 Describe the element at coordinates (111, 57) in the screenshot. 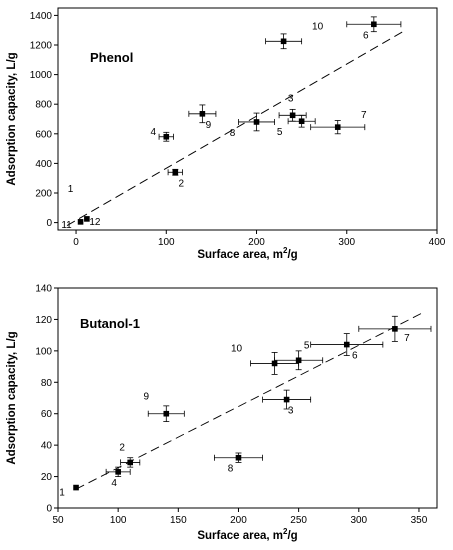

I see `chart-title: Phenol` at that location.